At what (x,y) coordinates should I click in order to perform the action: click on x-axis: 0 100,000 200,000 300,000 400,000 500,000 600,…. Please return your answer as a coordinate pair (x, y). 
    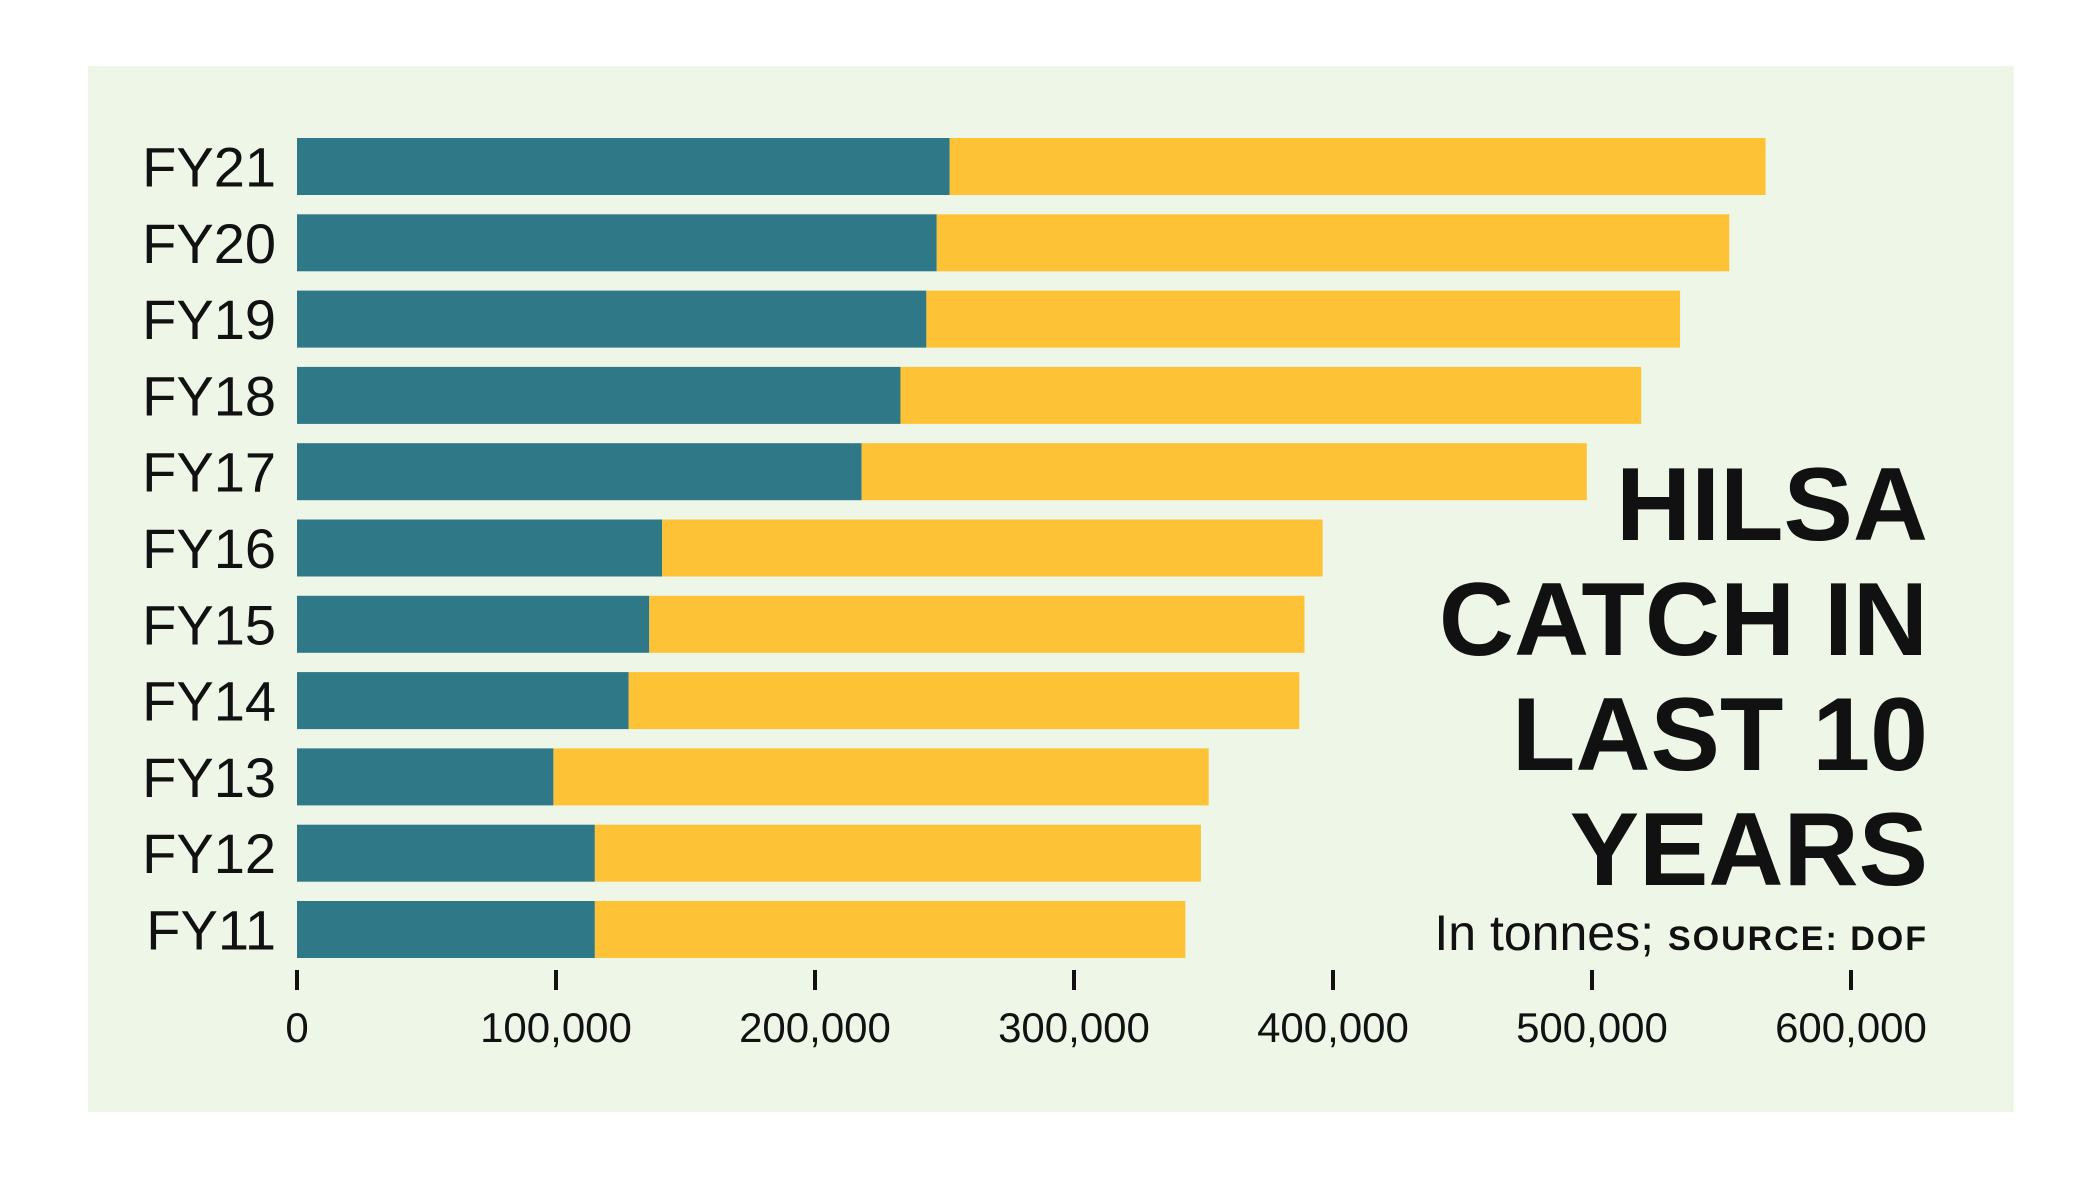
    Looking at the image, I should click on (1106, 1010).